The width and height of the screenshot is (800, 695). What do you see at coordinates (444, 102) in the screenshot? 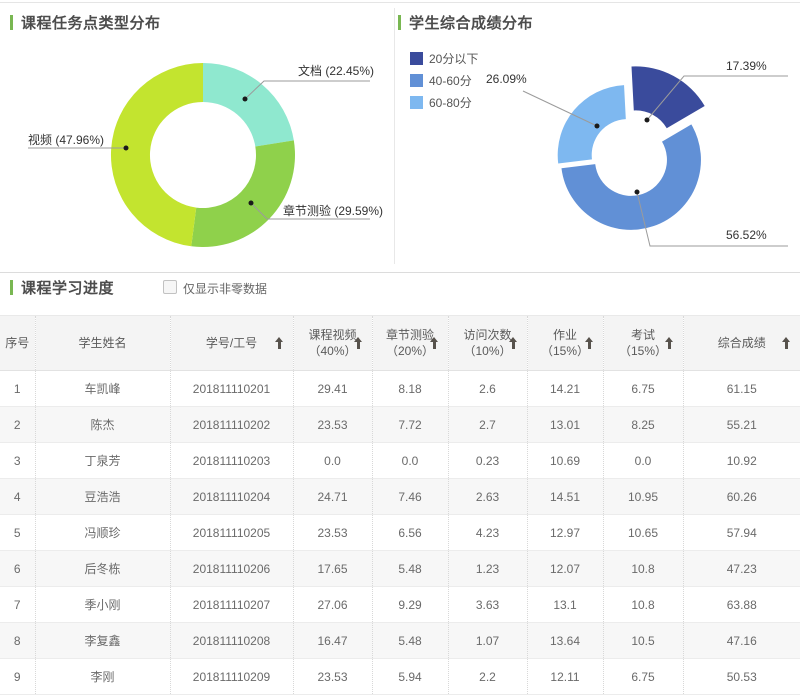
I see `legend-item-2: 60-80分` at bounding box center [444, 102].